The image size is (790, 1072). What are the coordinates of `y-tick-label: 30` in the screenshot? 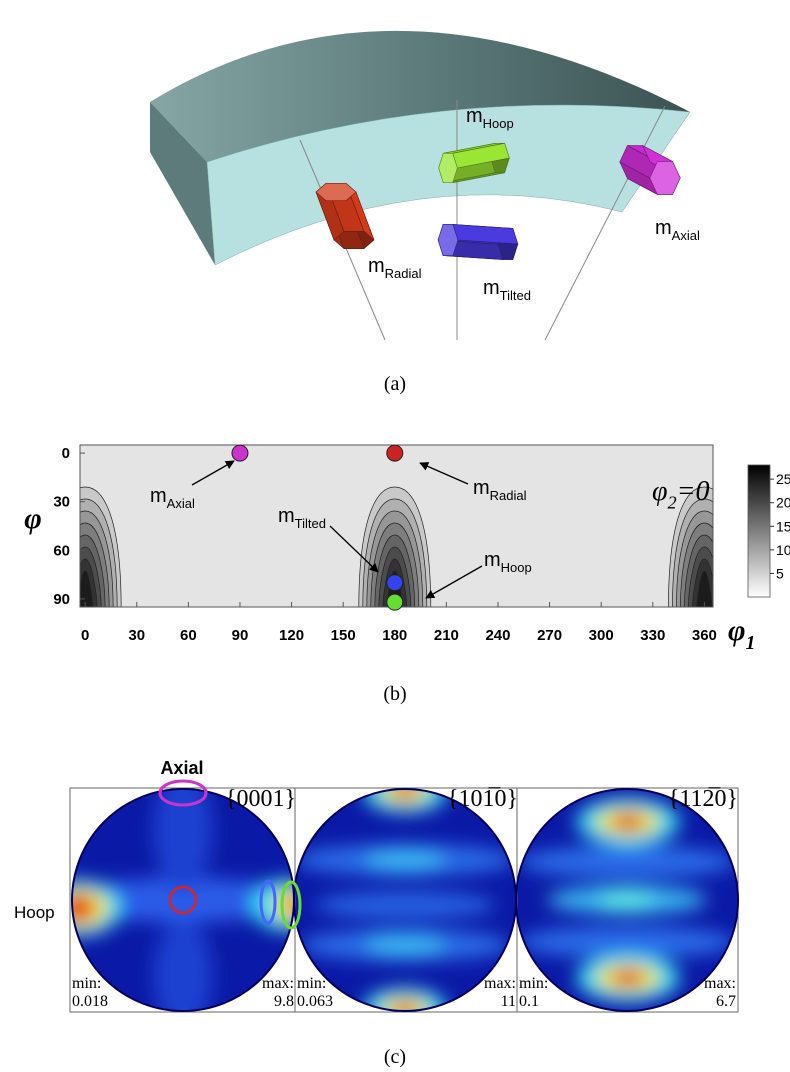 It's located at (61, 502).